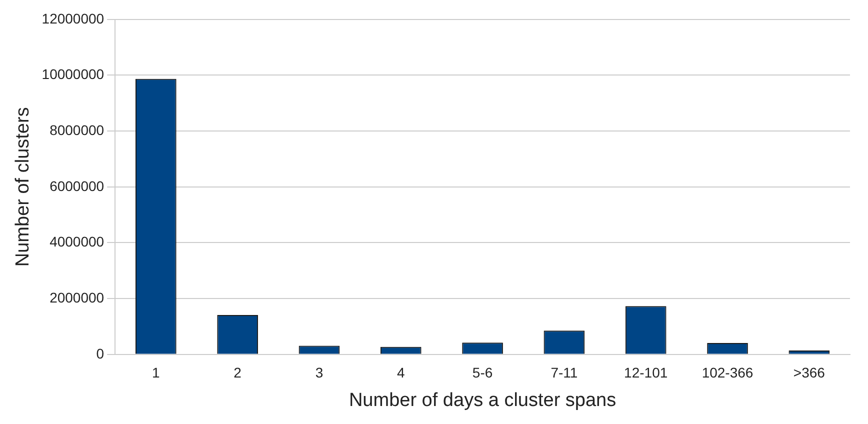 Image resolution: width=868 pixels, height=424 pixels. I want to click on x-tick-label: 12-101, so click(646, 372).